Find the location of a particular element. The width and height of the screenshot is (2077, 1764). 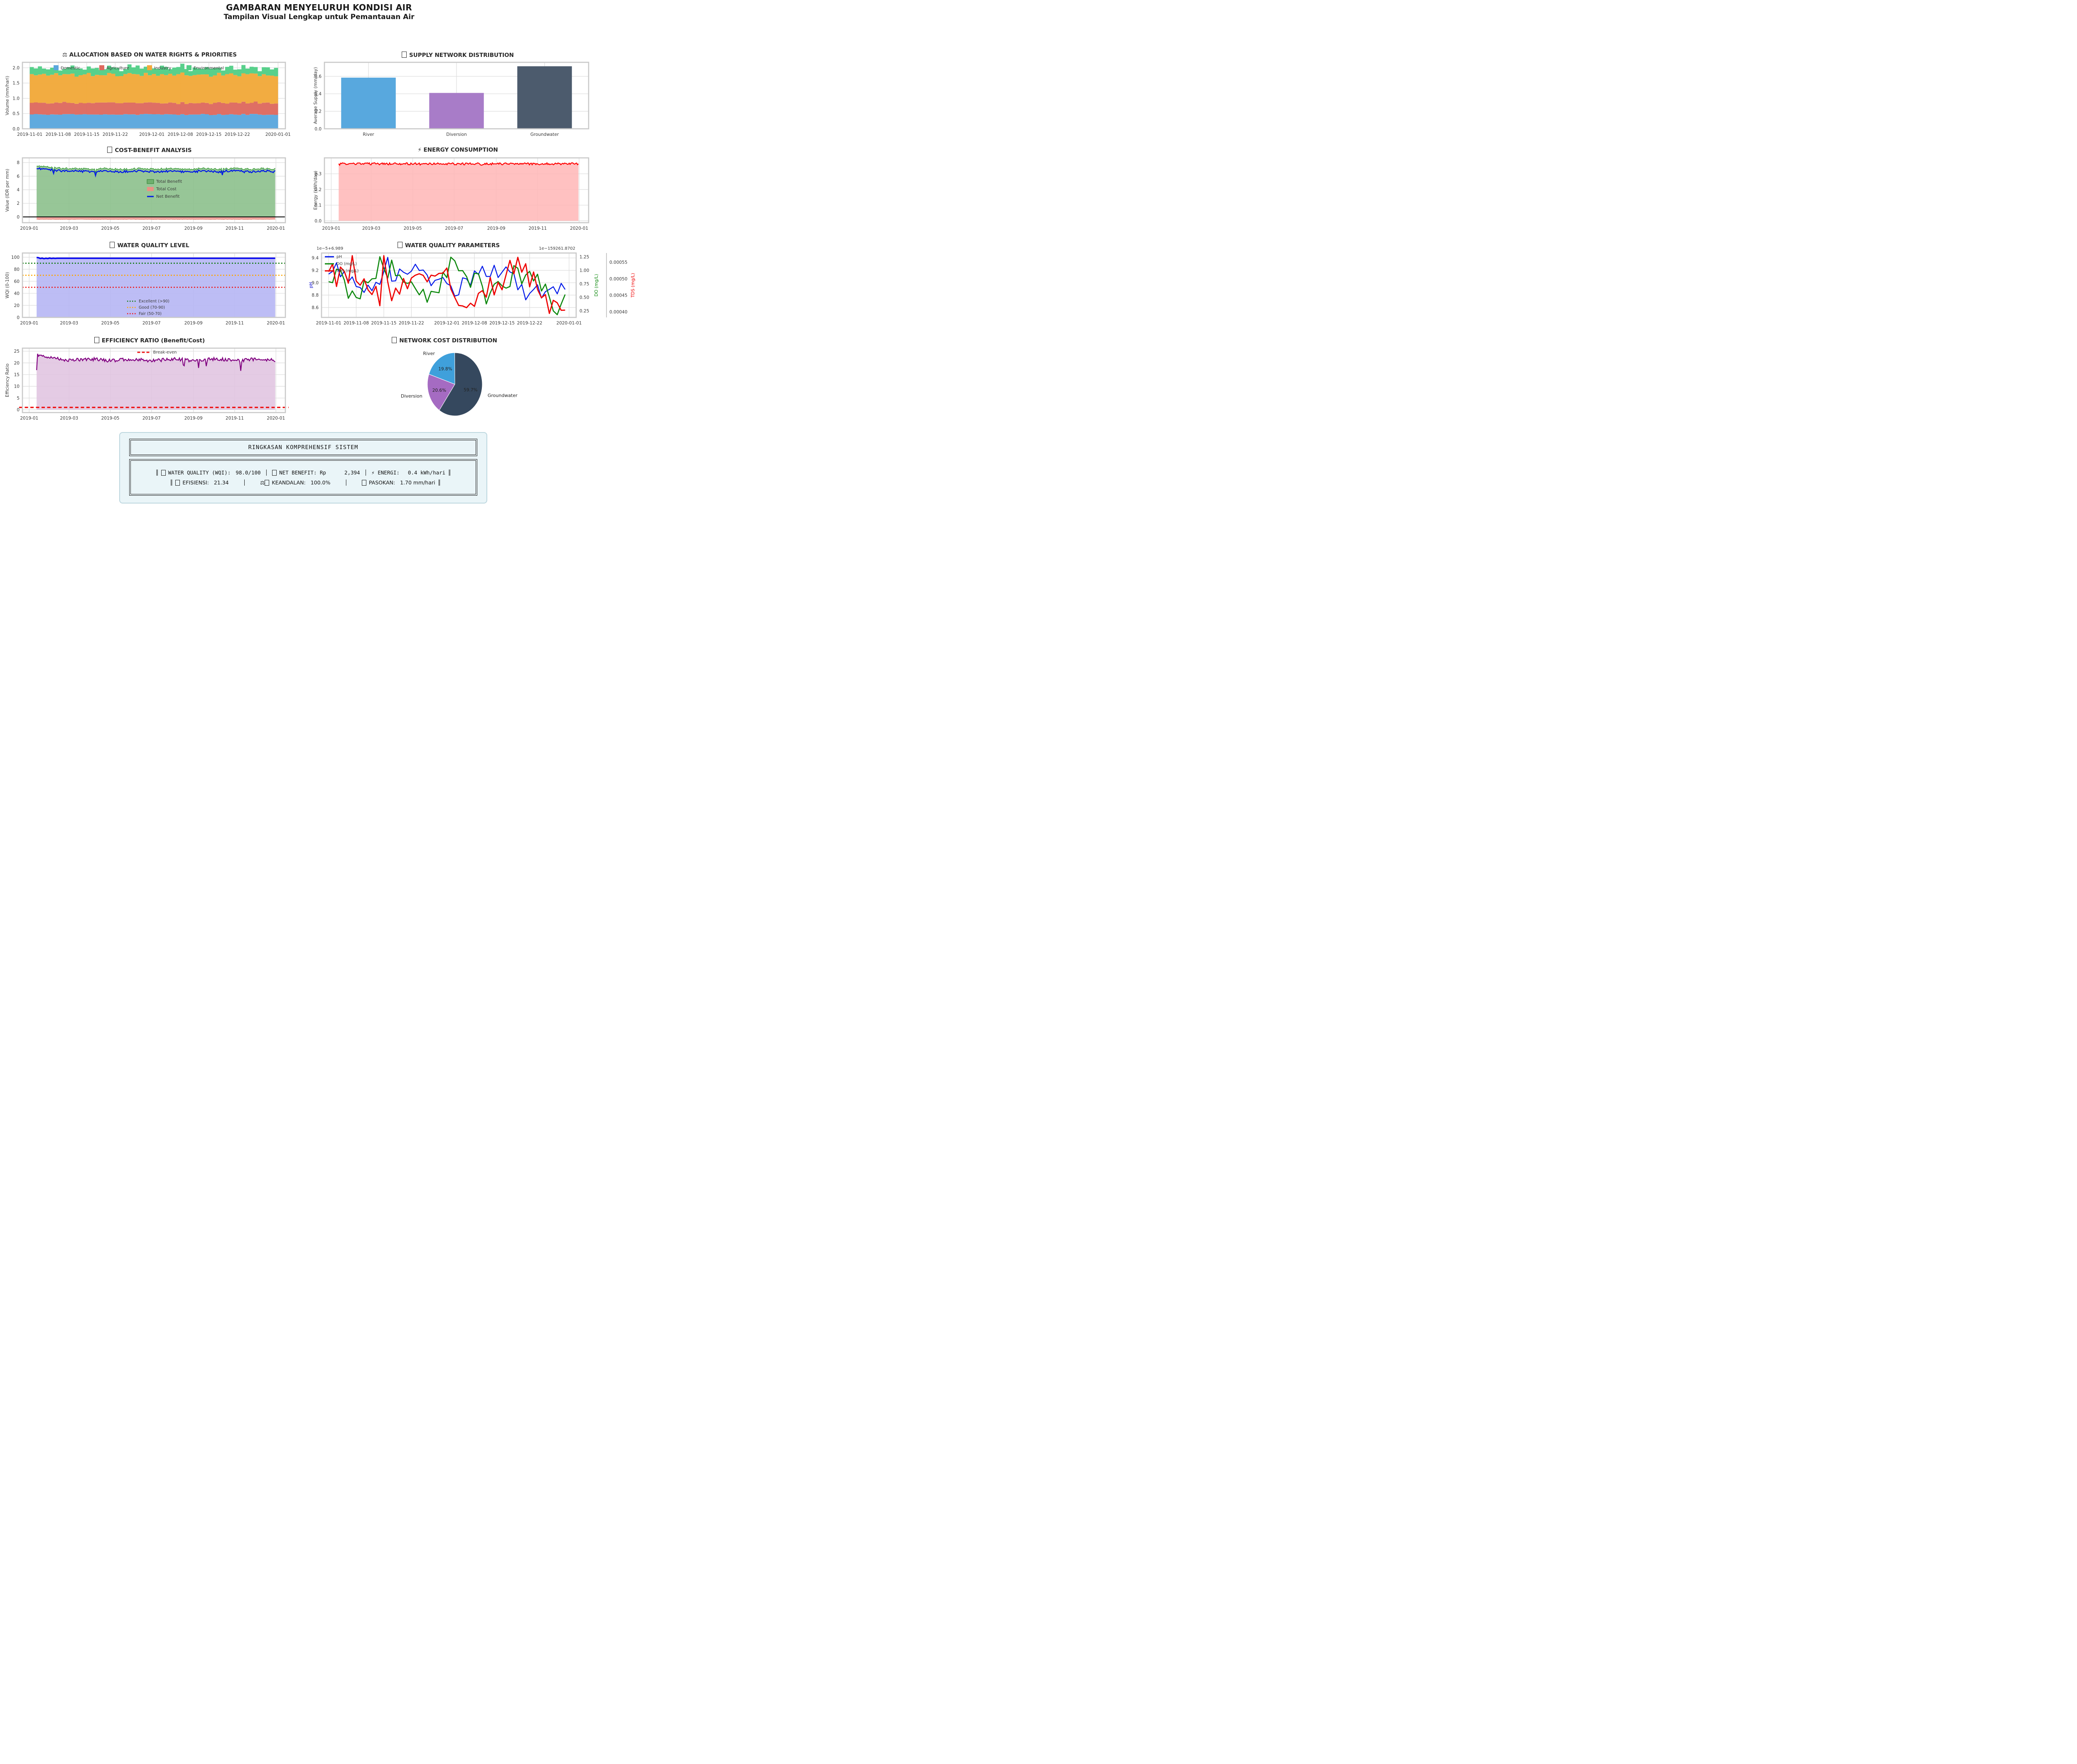

svg-text: Efficiency Ratio is located at coordinates (7, 380).